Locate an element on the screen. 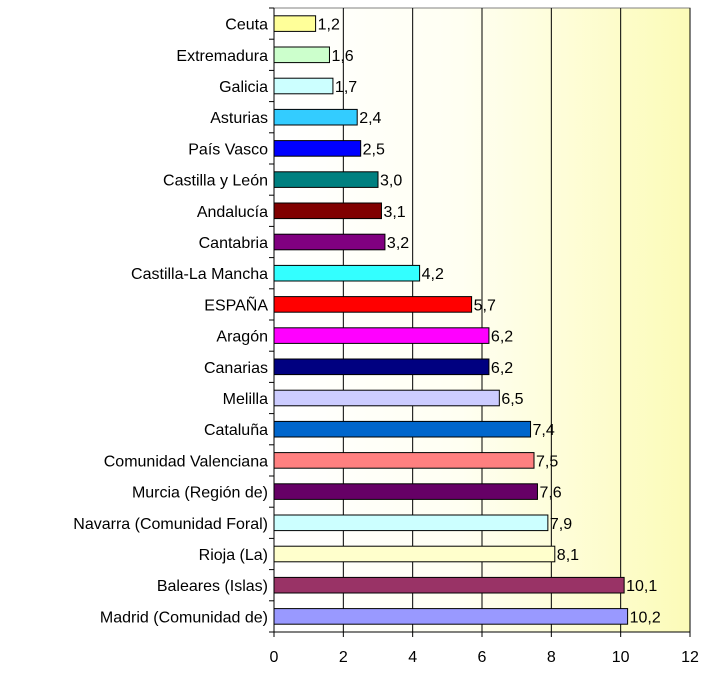  category-label-canarias: Canarias is located at coordinates (236, 368).